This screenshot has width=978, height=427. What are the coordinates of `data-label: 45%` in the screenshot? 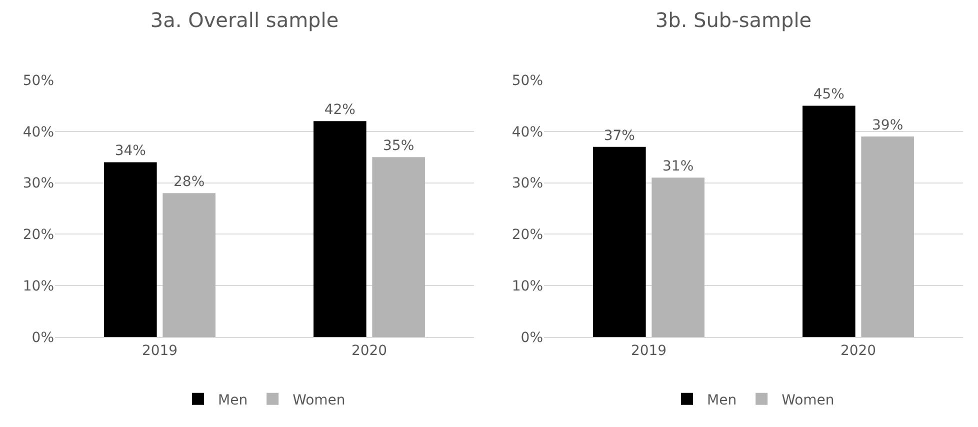 It's located at (828, 94).